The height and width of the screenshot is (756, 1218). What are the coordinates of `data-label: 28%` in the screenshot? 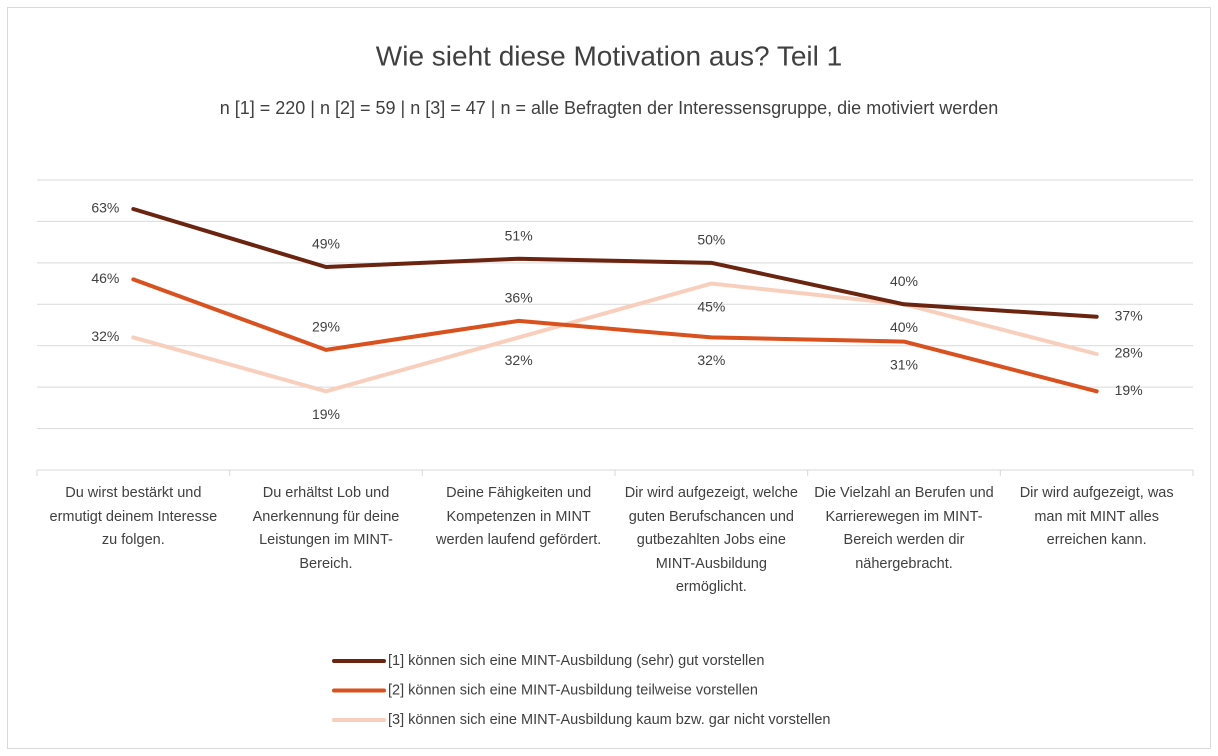 It's located at (1129, 353).